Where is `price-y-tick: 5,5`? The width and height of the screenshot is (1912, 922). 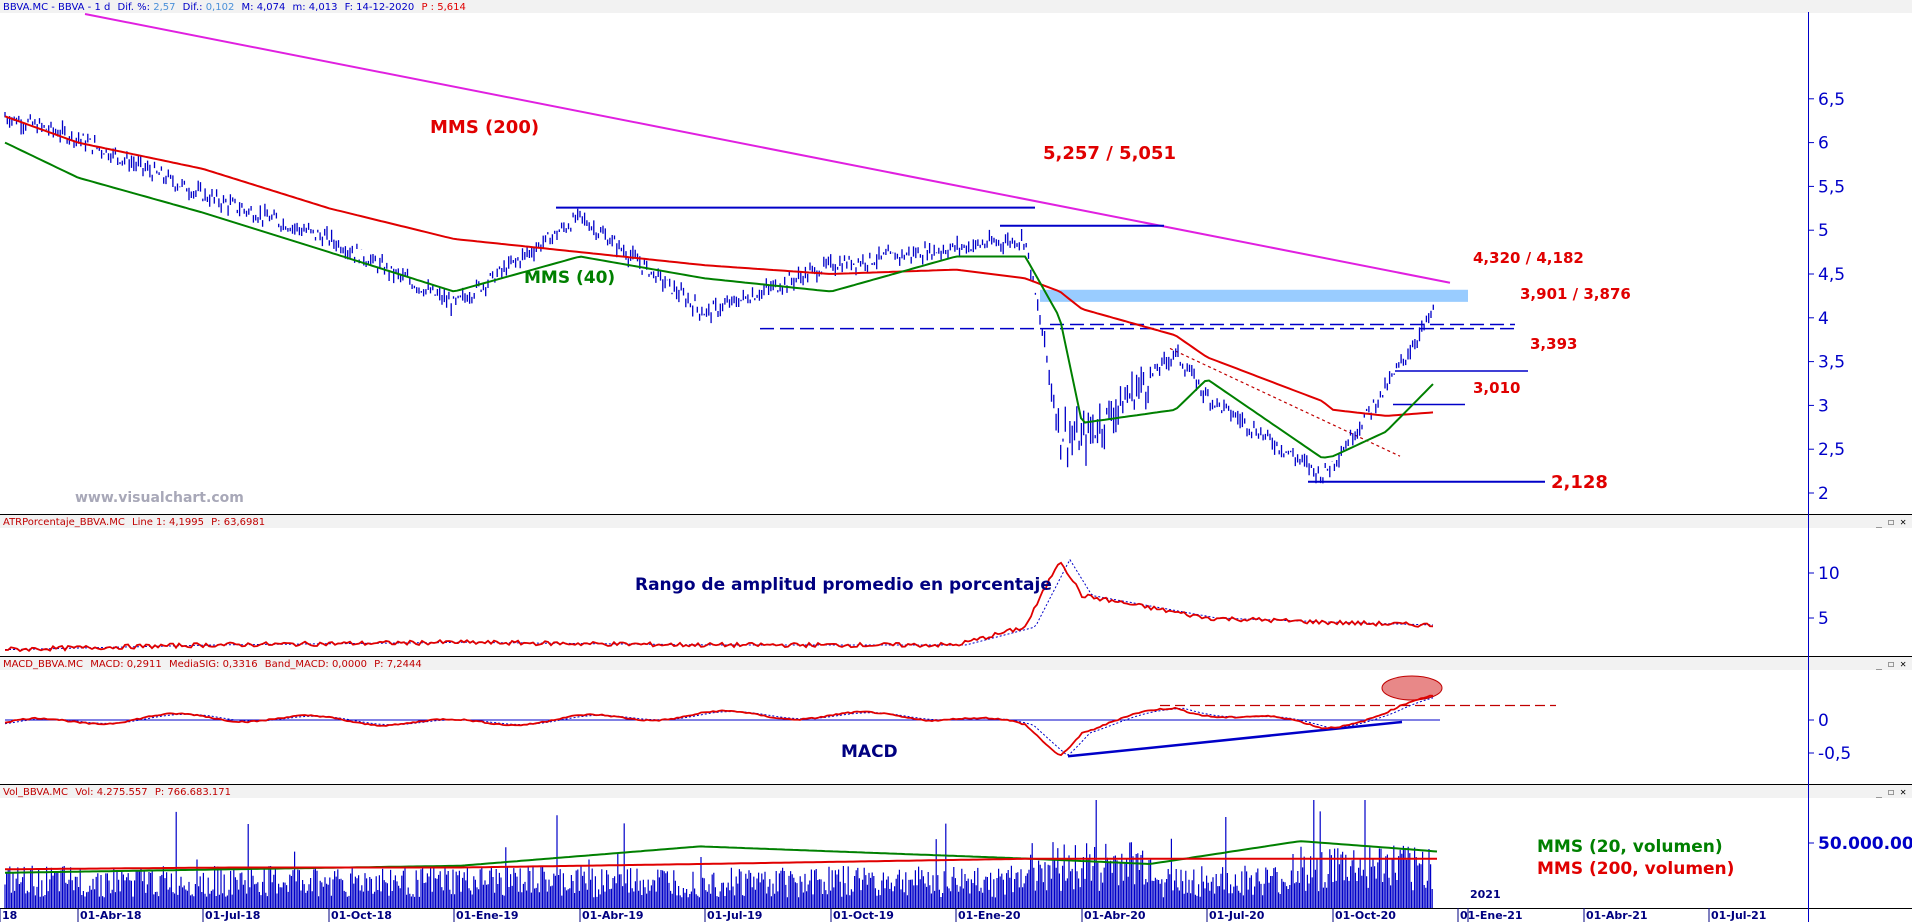
price-y-tick: 5,5 is located at coordinates (1831, 187).